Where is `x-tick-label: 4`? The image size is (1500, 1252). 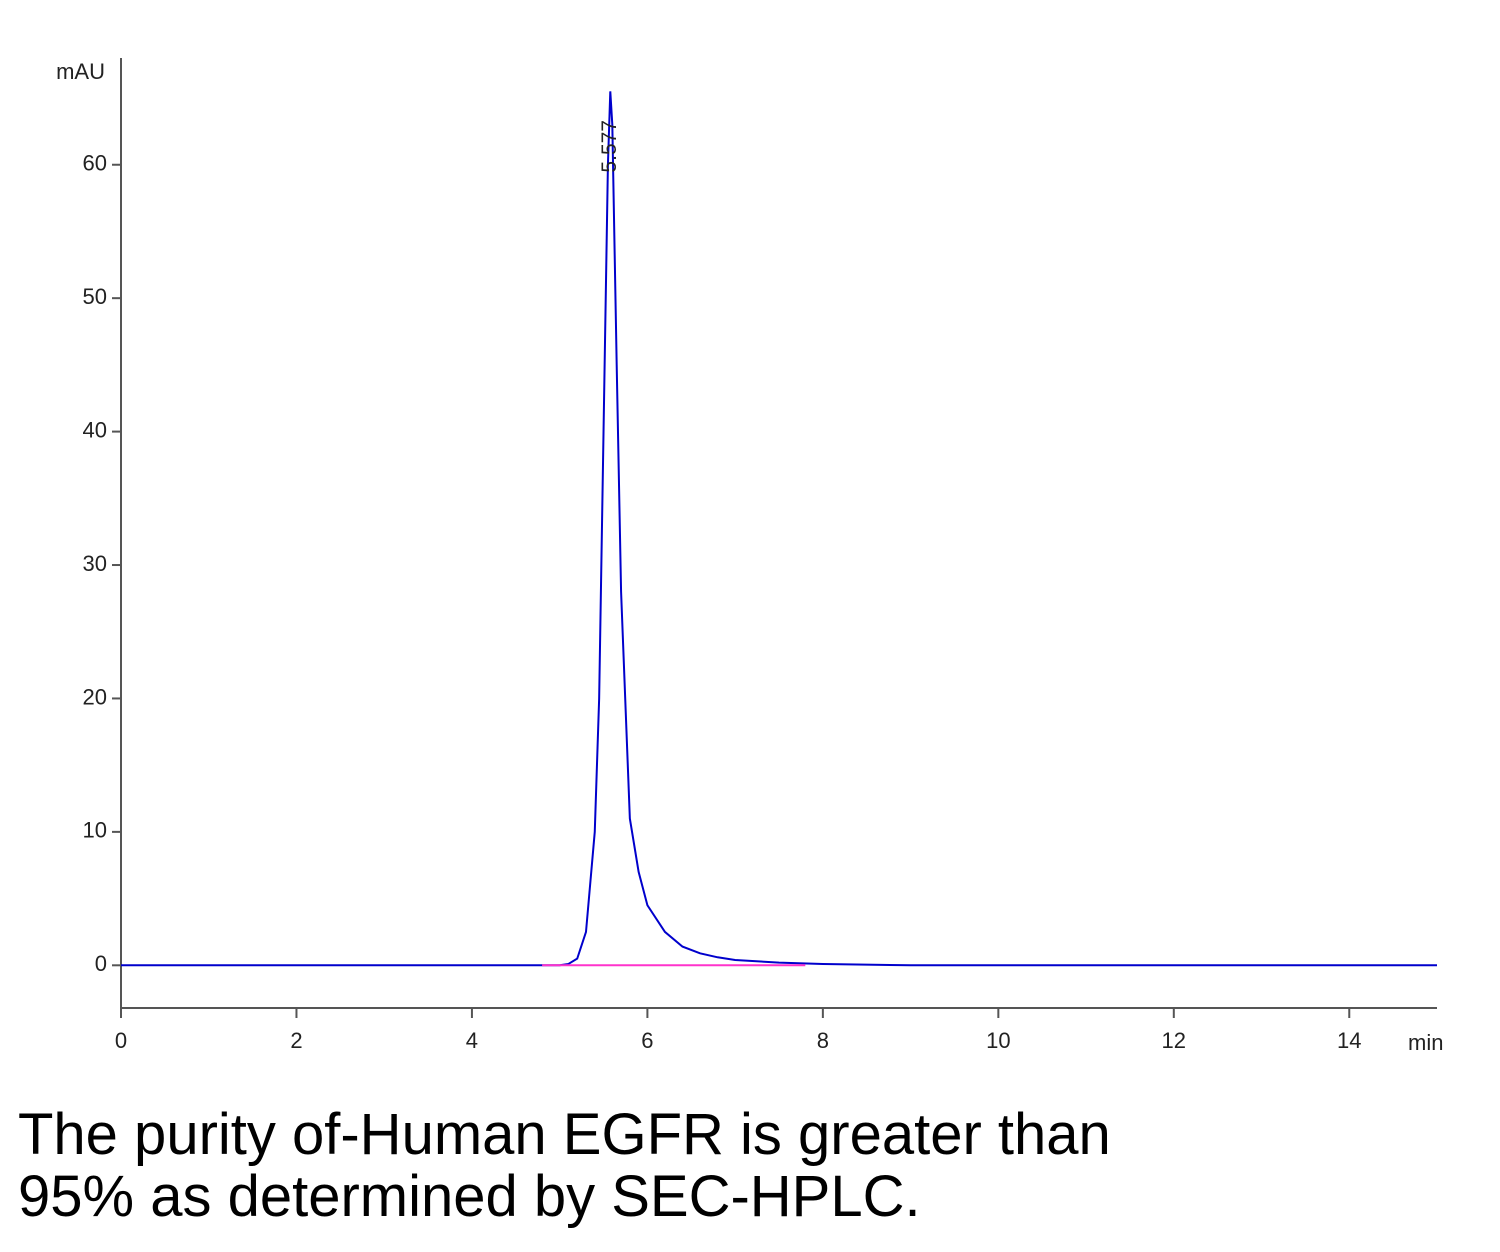 x-tick-label: 4 is located at coordinates (472, 1040).